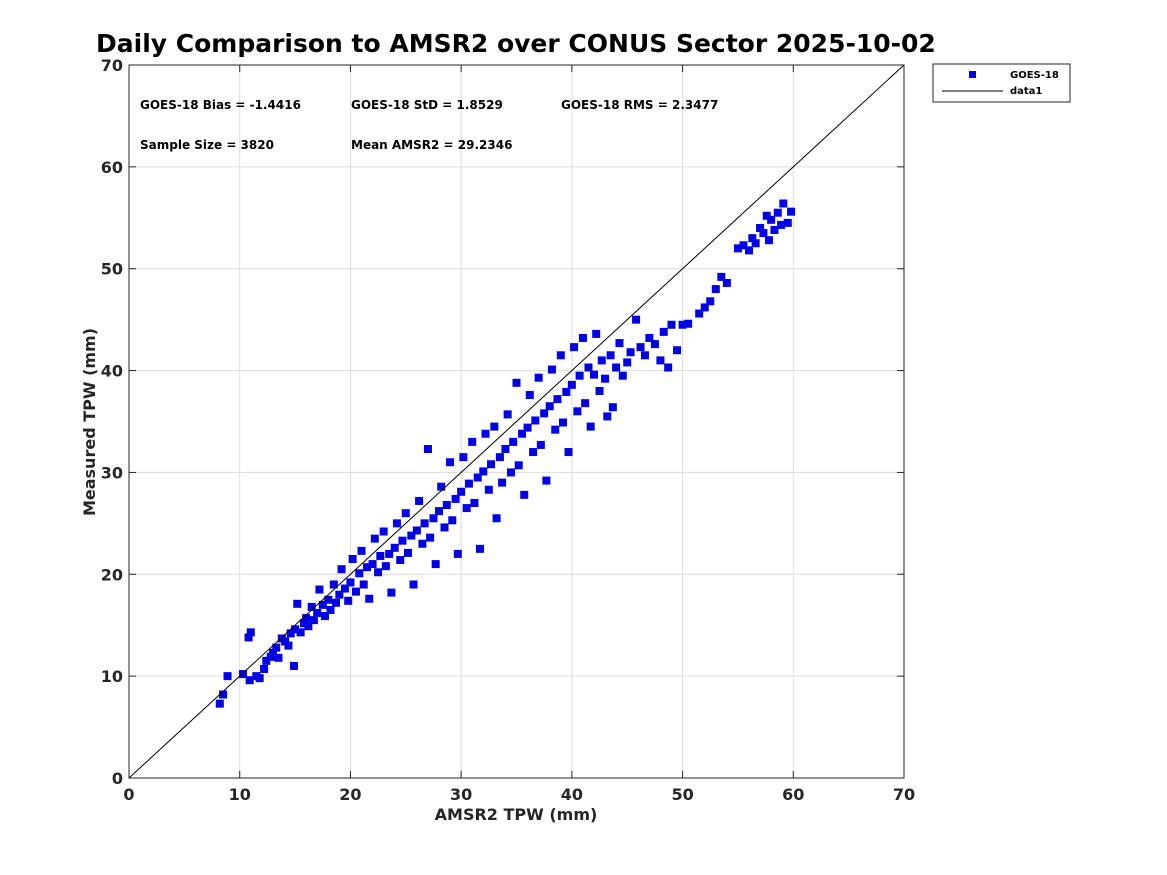  Describe the element at coordinates (639, 105) in the screenshot. I see `stat-rms: GOES-18 RMS = 2.3477` at that location.